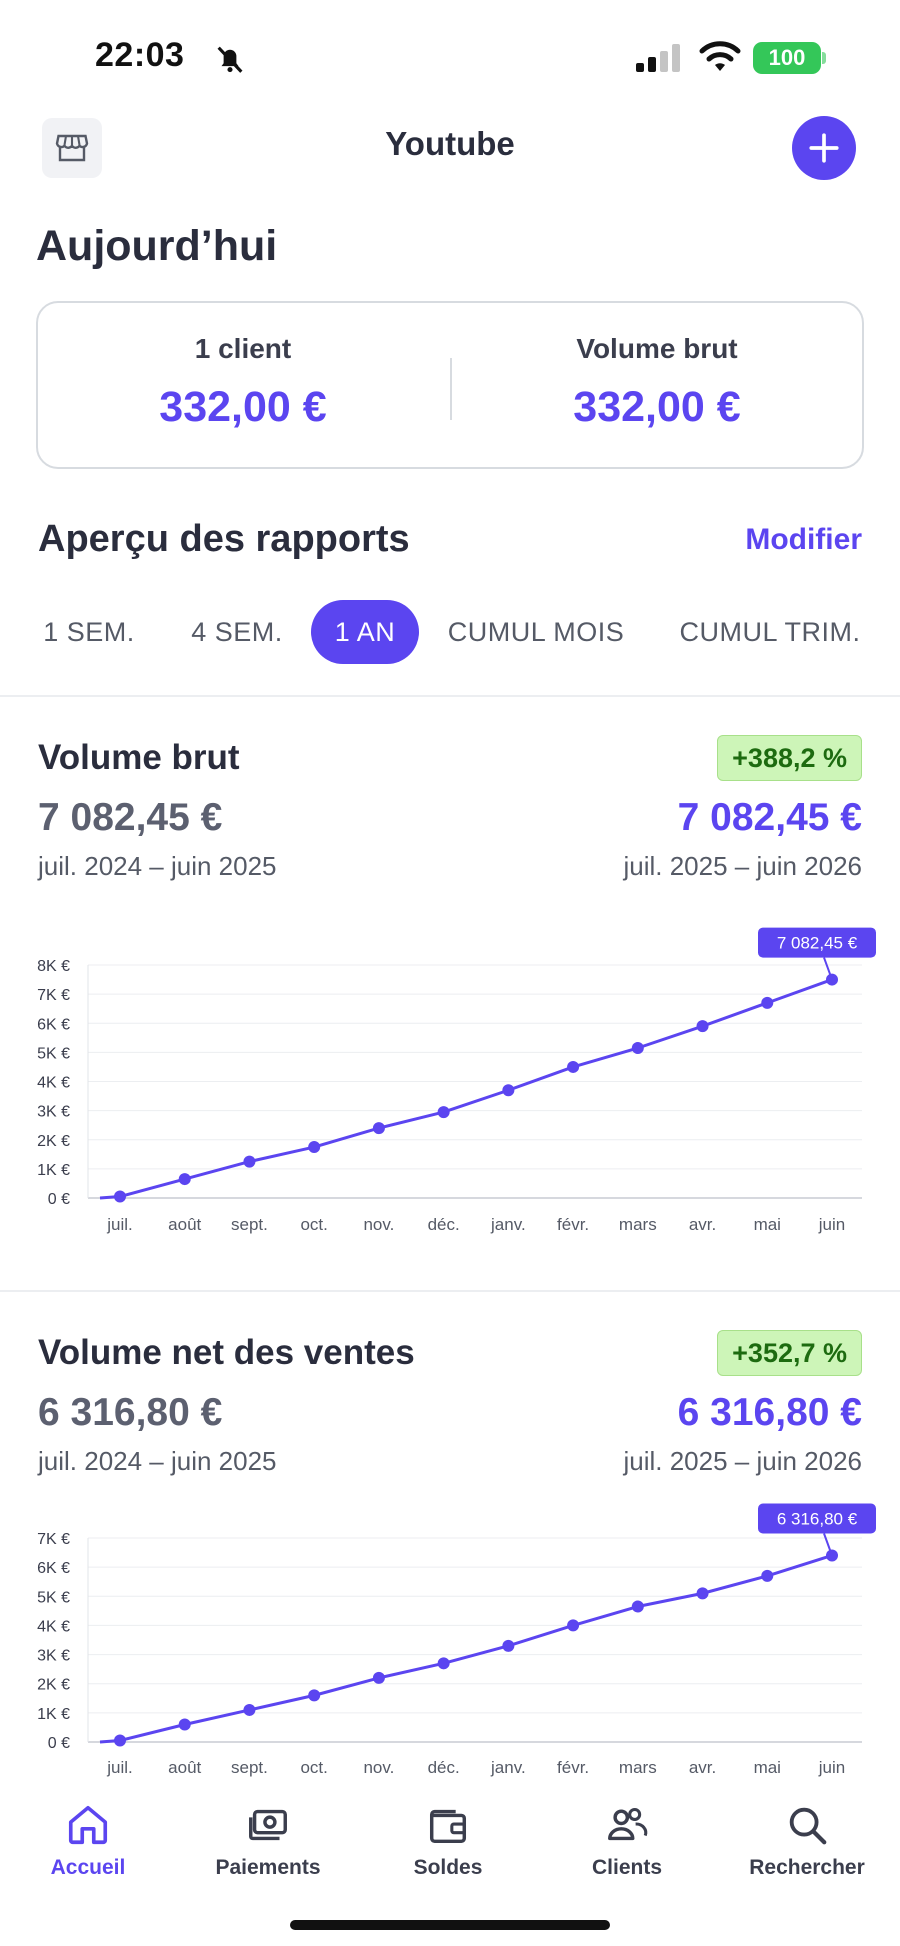 Image resolution: width=900 pixels, height=1946 pixels. I want to click on today-clients-value: 332,00 €, so click(243, 407).